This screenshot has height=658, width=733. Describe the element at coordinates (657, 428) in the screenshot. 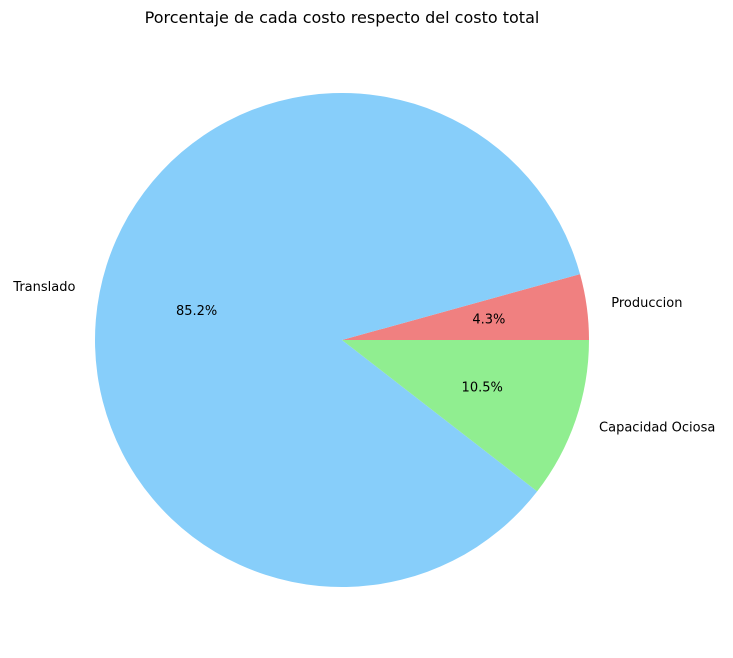

I see `slice-label-capacidad-ociosa: Capacidad Ociosa` at that location.